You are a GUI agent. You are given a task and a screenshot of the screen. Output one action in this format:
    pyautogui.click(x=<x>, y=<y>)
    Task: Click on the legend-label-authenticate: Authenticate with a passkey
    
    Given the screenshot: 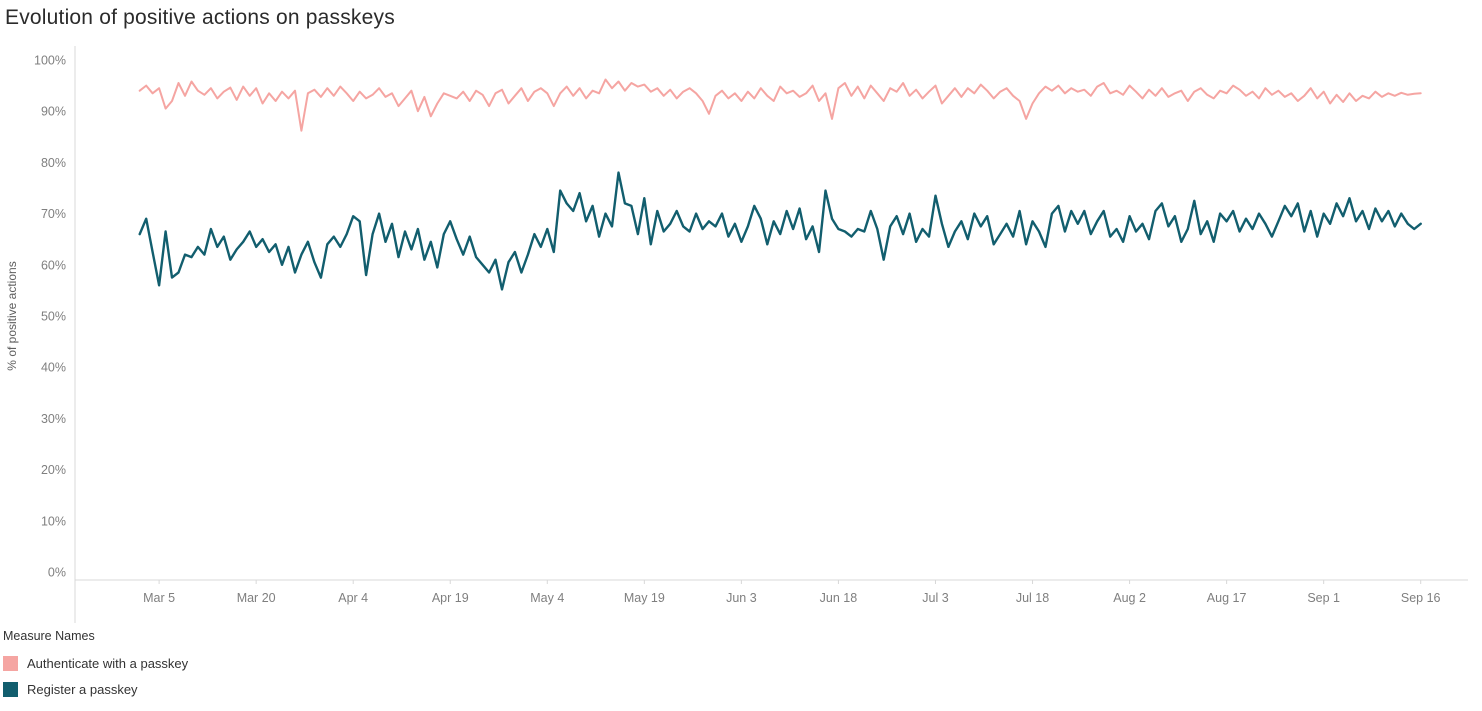 What is the action you would take?
    pyautogui.click(x=108, y=663)
    